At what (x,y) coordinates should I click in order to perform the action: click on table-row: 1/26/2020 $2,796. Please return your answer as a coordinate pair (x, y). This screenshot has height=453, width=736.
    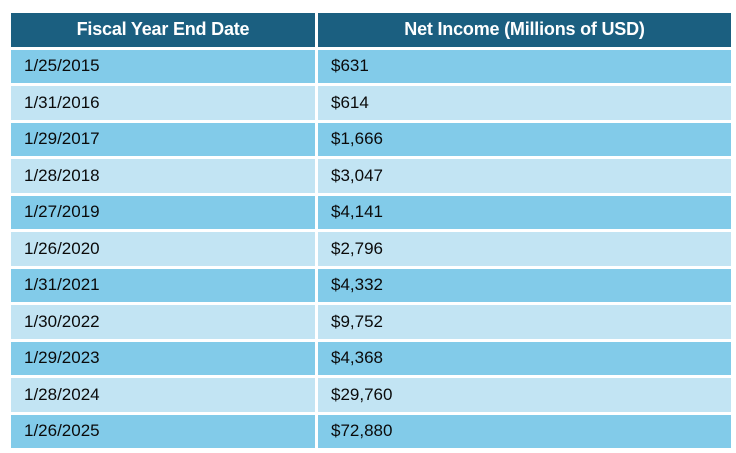
    Looking at the image, I should click on (371, 249).